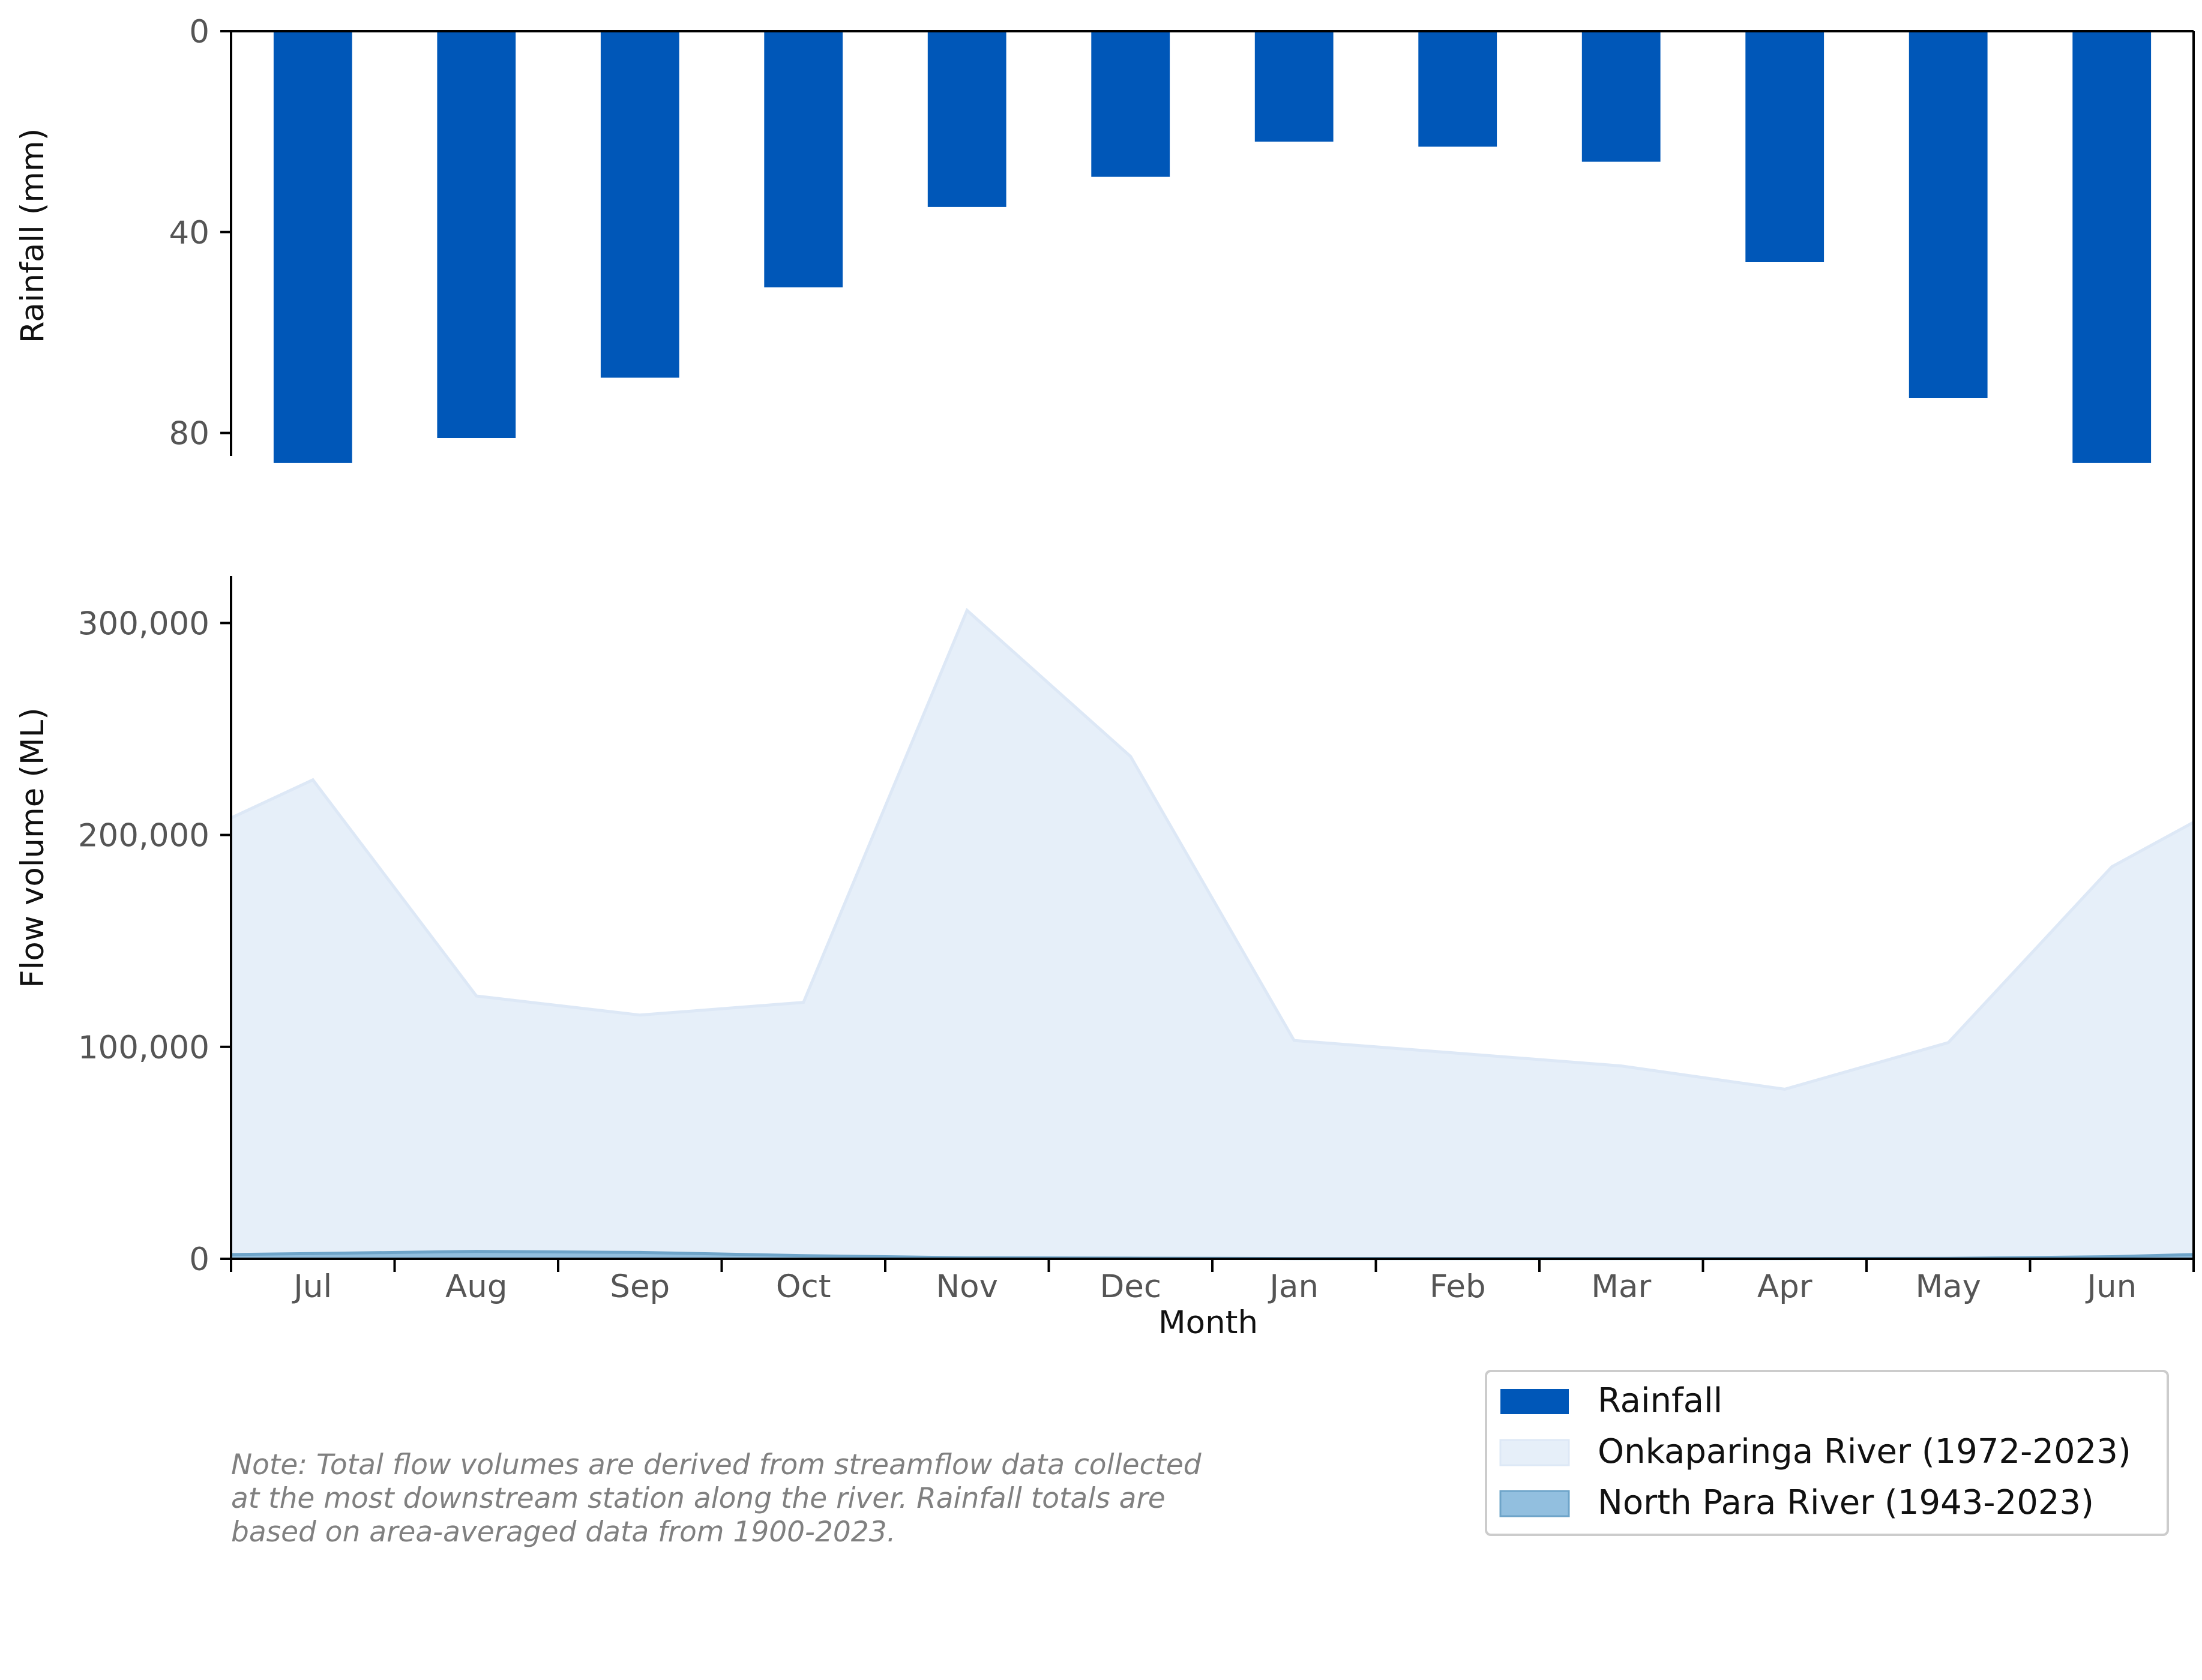 This screenshot has height=1680, width=2202. What do you see at coordinates (1294, 87) in the screenshot?
I see `rainfall-bar-jan` at bounding box center [1294, 87].